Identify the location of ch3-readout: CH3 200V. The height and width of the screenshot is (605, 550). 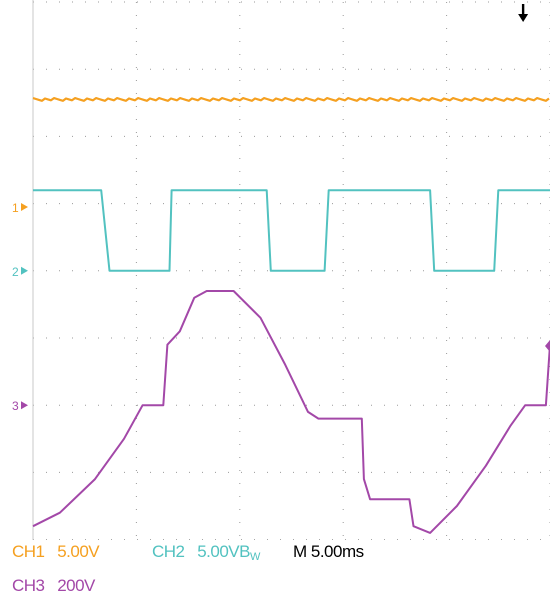
(53, 586).